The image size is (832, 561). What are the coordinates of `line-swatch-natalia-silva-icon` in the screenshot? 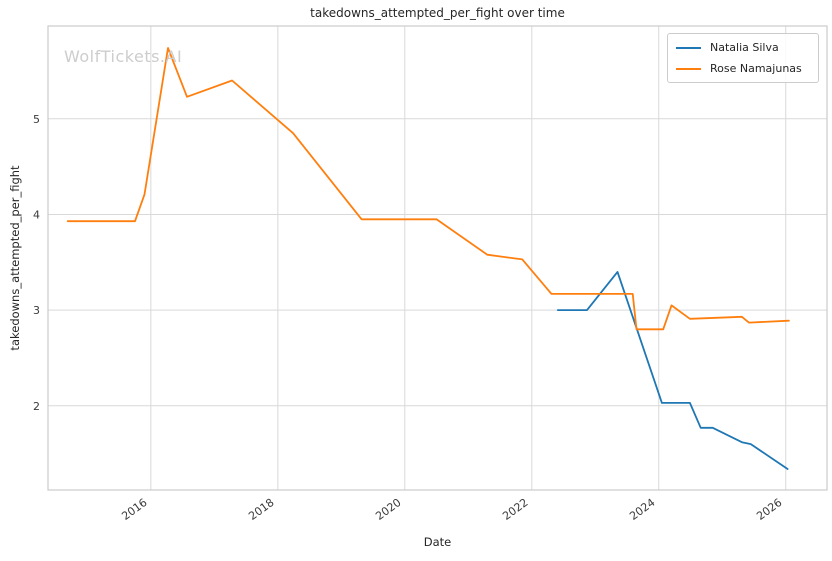 It's located at (688, 47).